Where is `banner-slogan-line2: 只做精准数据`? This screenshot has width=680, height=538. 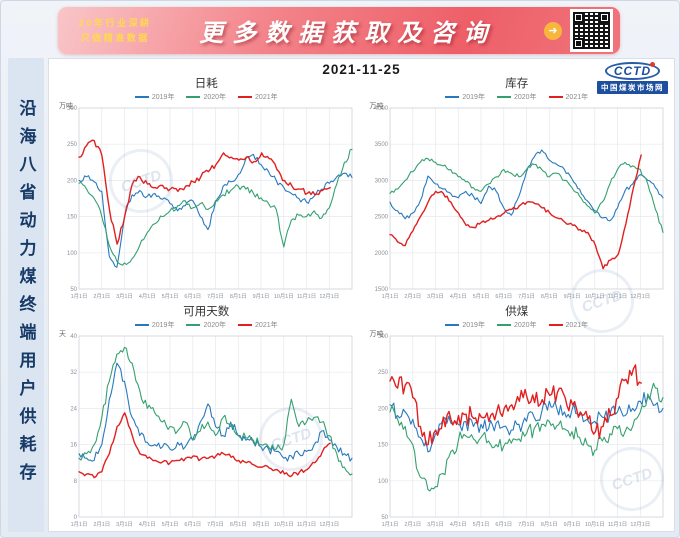
banner-slogan-line2: 只做精准数据 is located at coordinates (115, 37).